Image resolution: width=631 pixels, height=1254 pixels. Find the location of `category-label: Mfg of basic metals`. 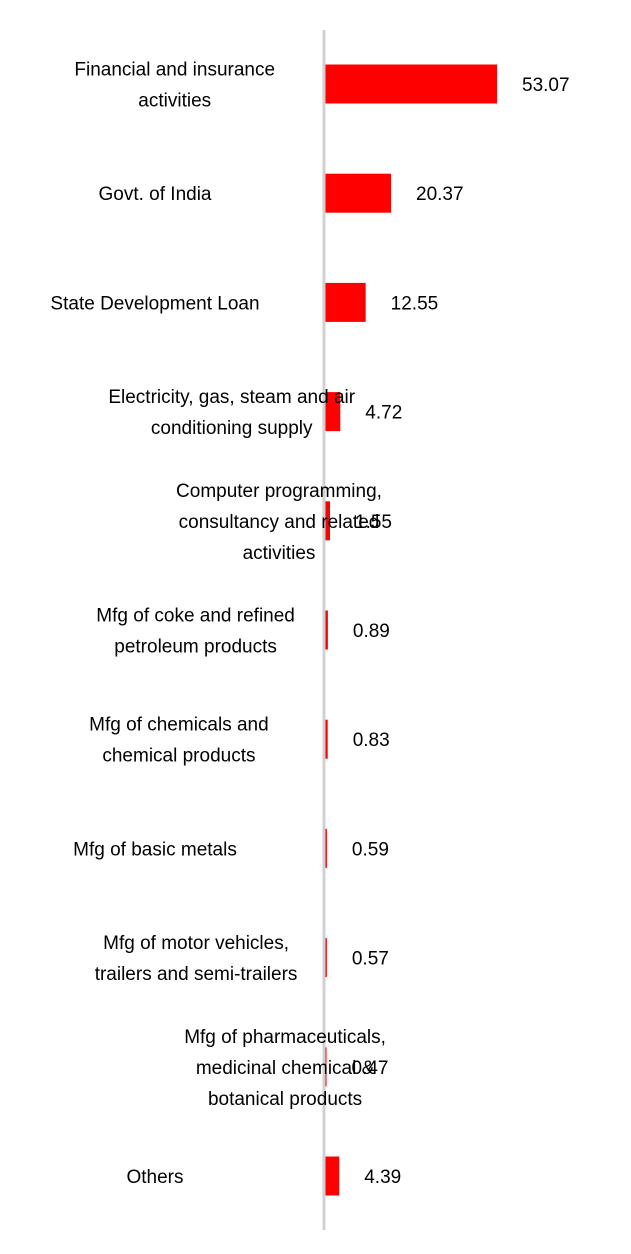

category-label: Mfg of basic metals is located at coordinates (155, 849).